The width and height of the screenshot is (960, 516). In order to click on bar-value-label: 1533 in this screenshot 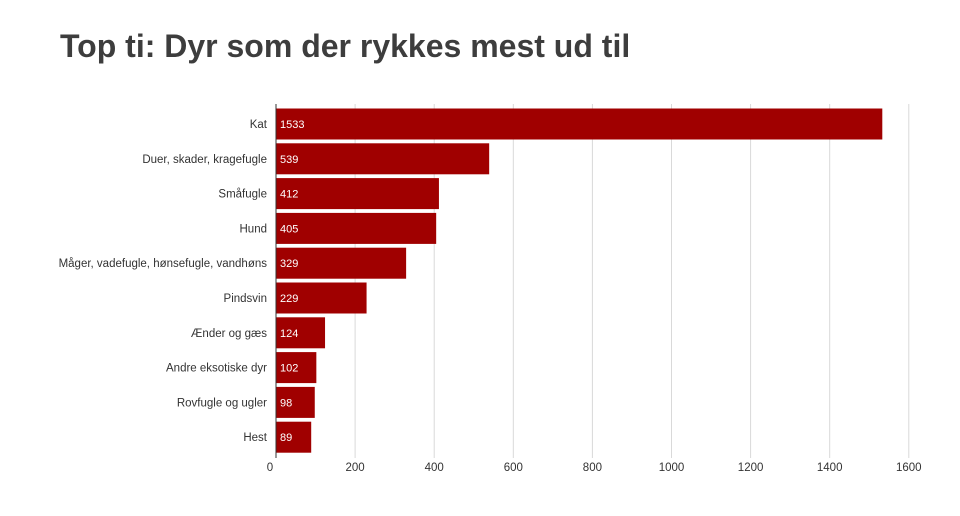, I will do `click(292, 125)`.